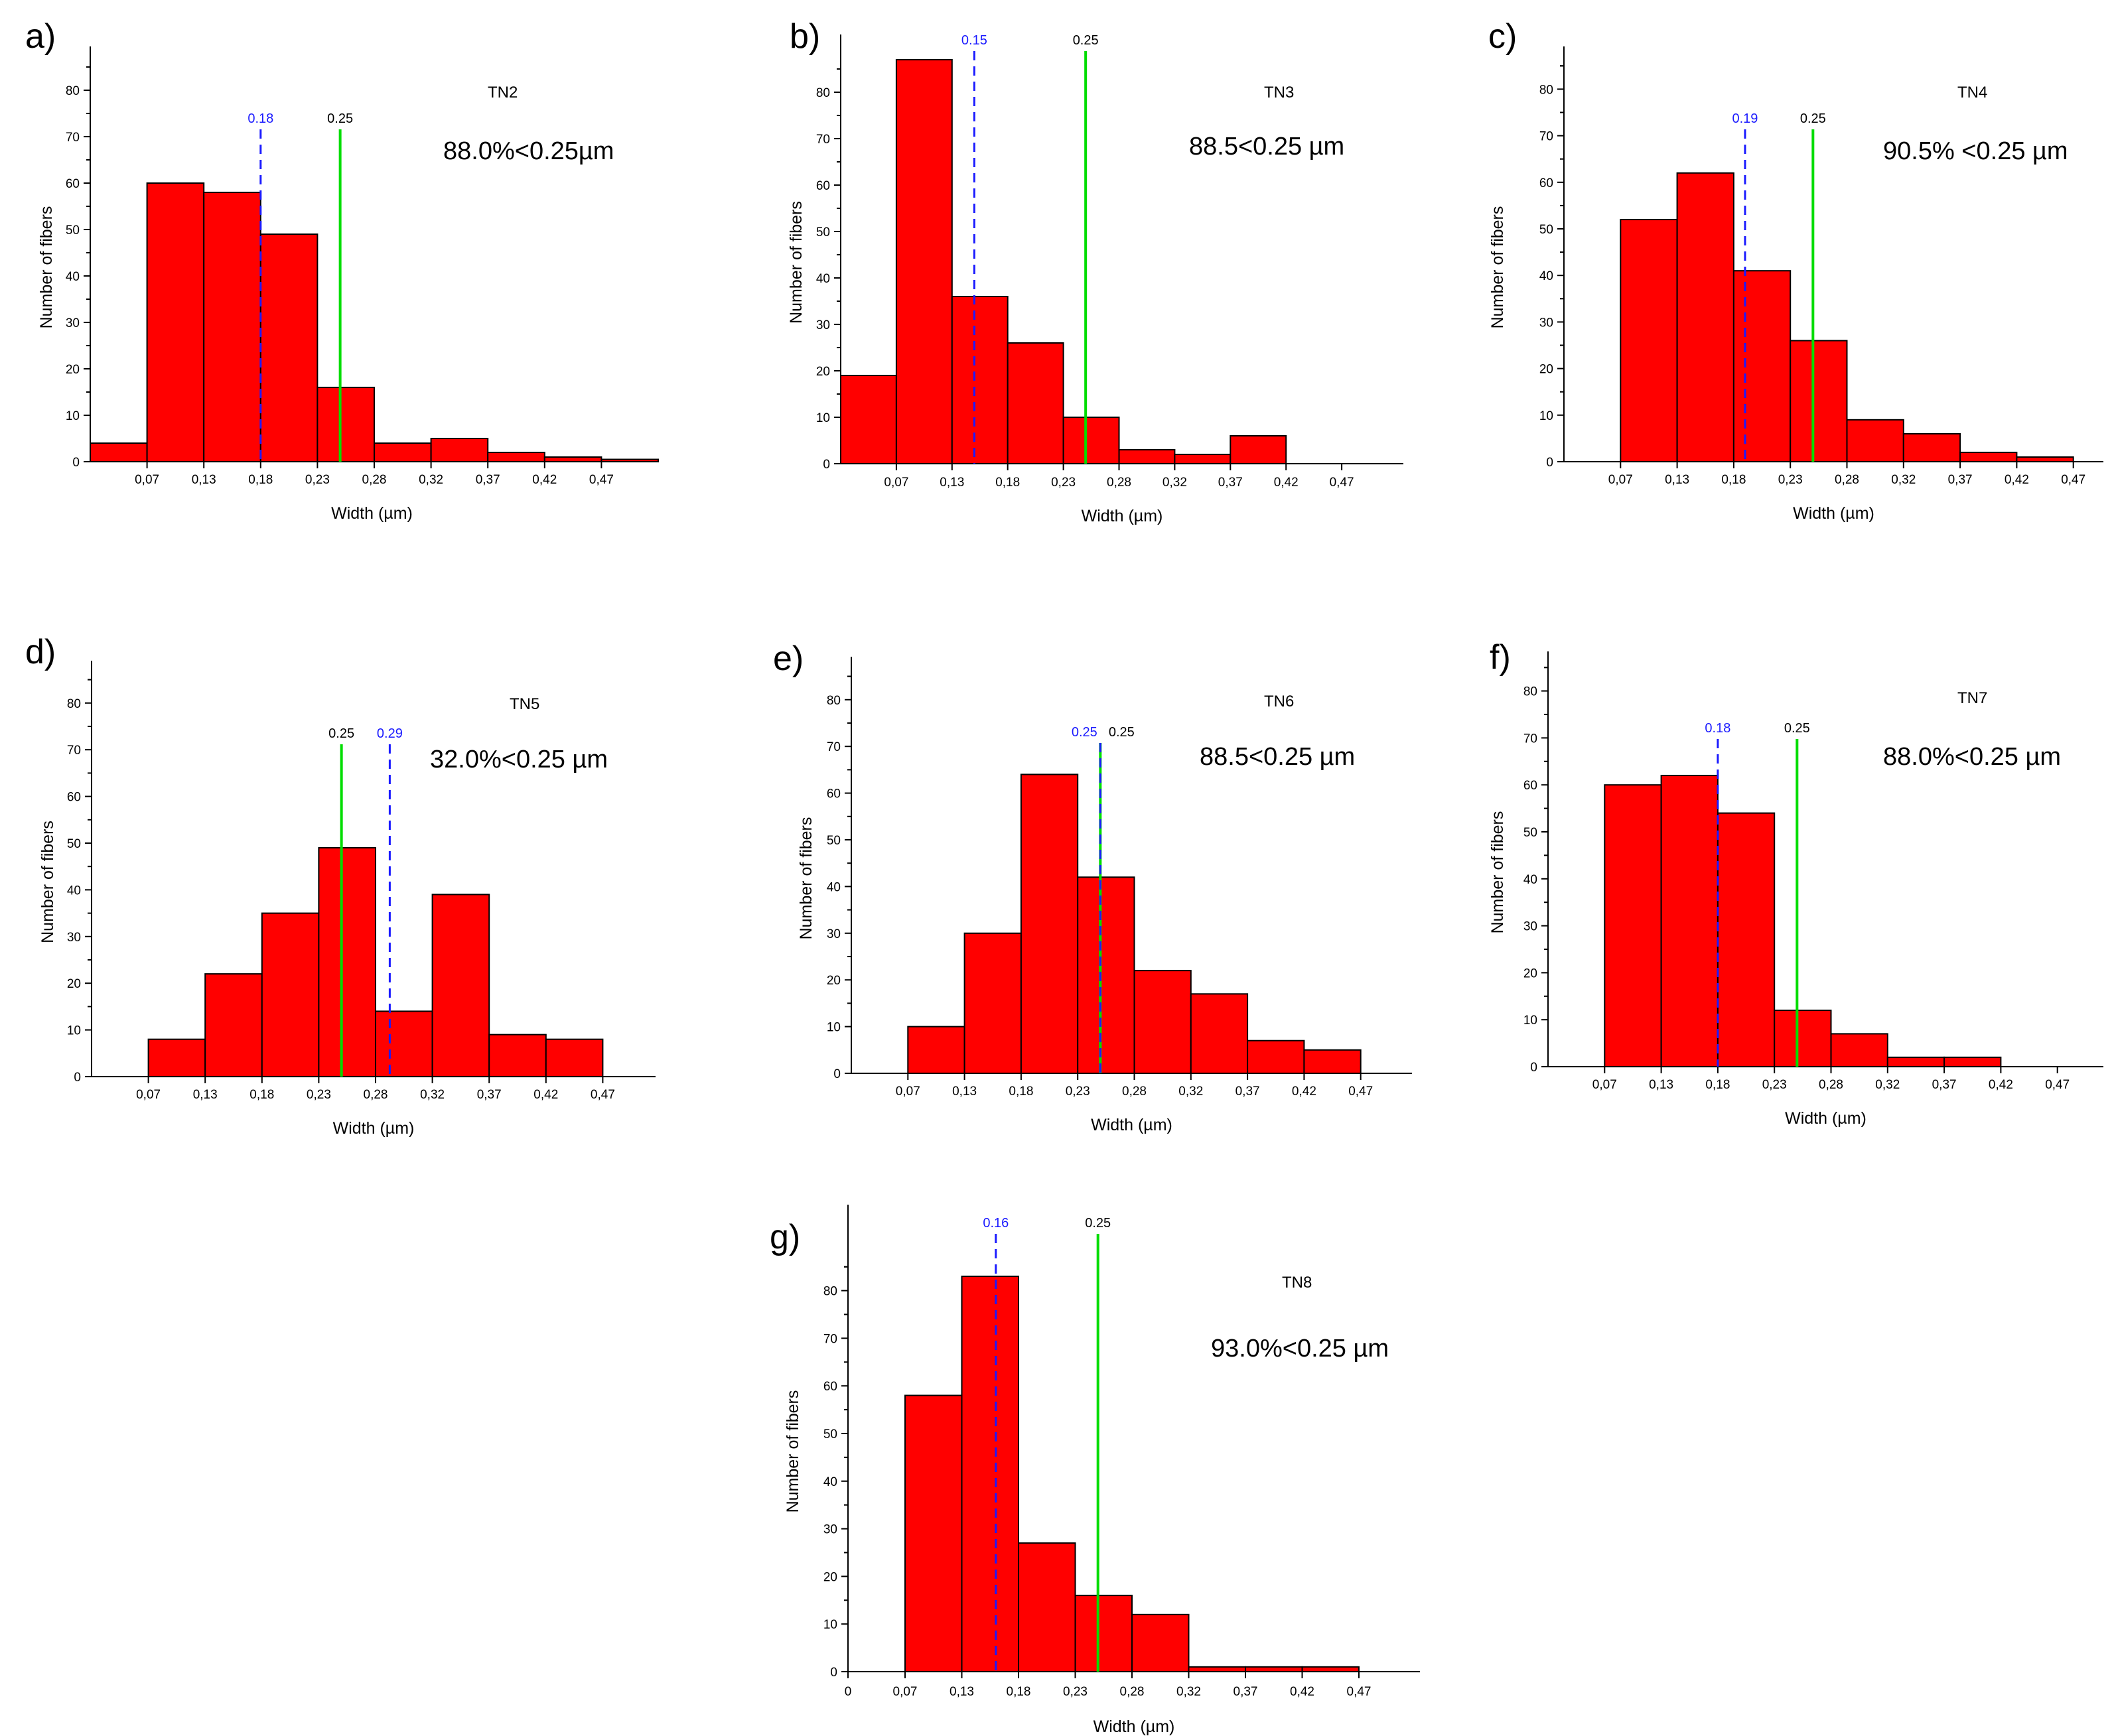  What do you see at coordinates (260, 480) in the screenshot?
I see `x-tick-label: 0,18` at bounding box center [260, 480].